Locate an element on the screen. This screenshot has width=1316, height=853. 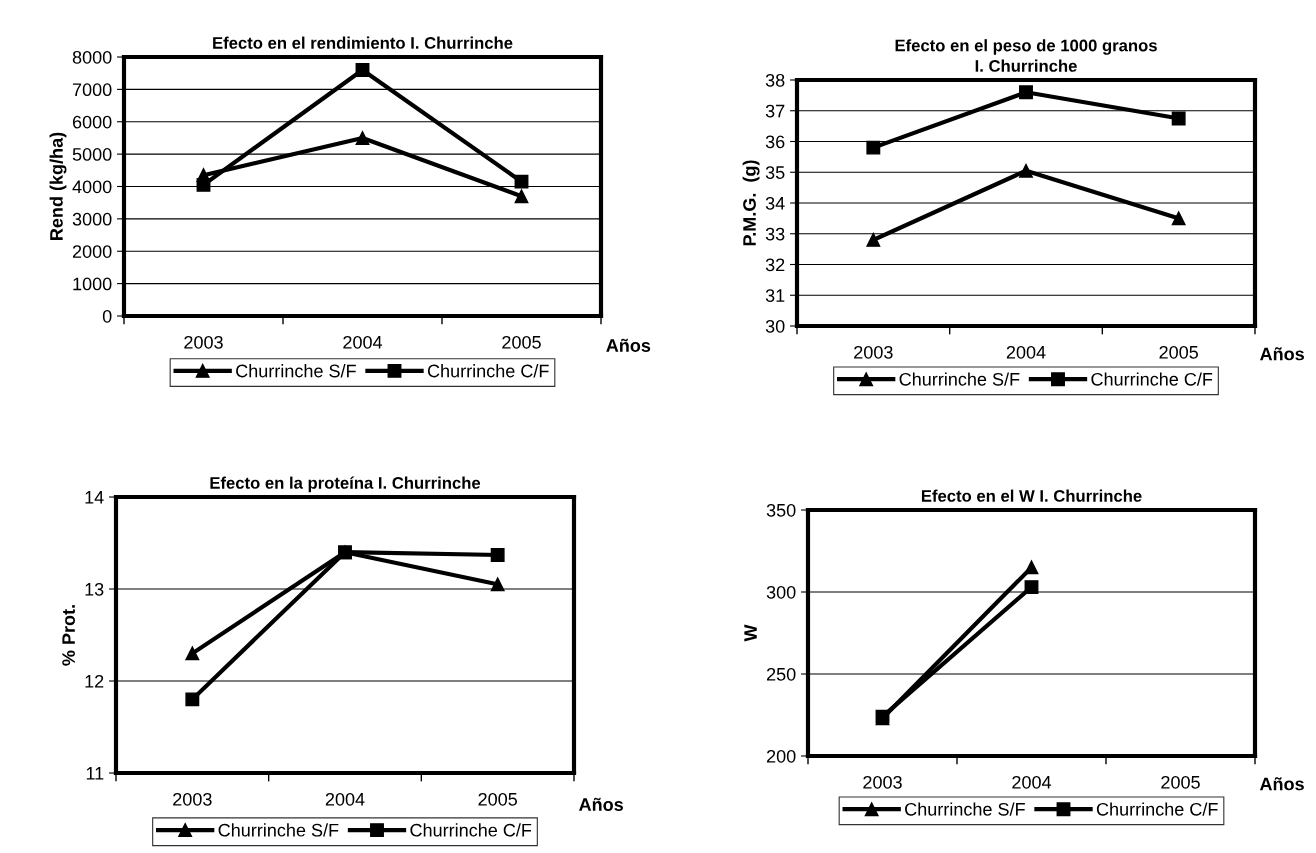
y-axis-title: % Prot. is located at coordinates (68, 635).